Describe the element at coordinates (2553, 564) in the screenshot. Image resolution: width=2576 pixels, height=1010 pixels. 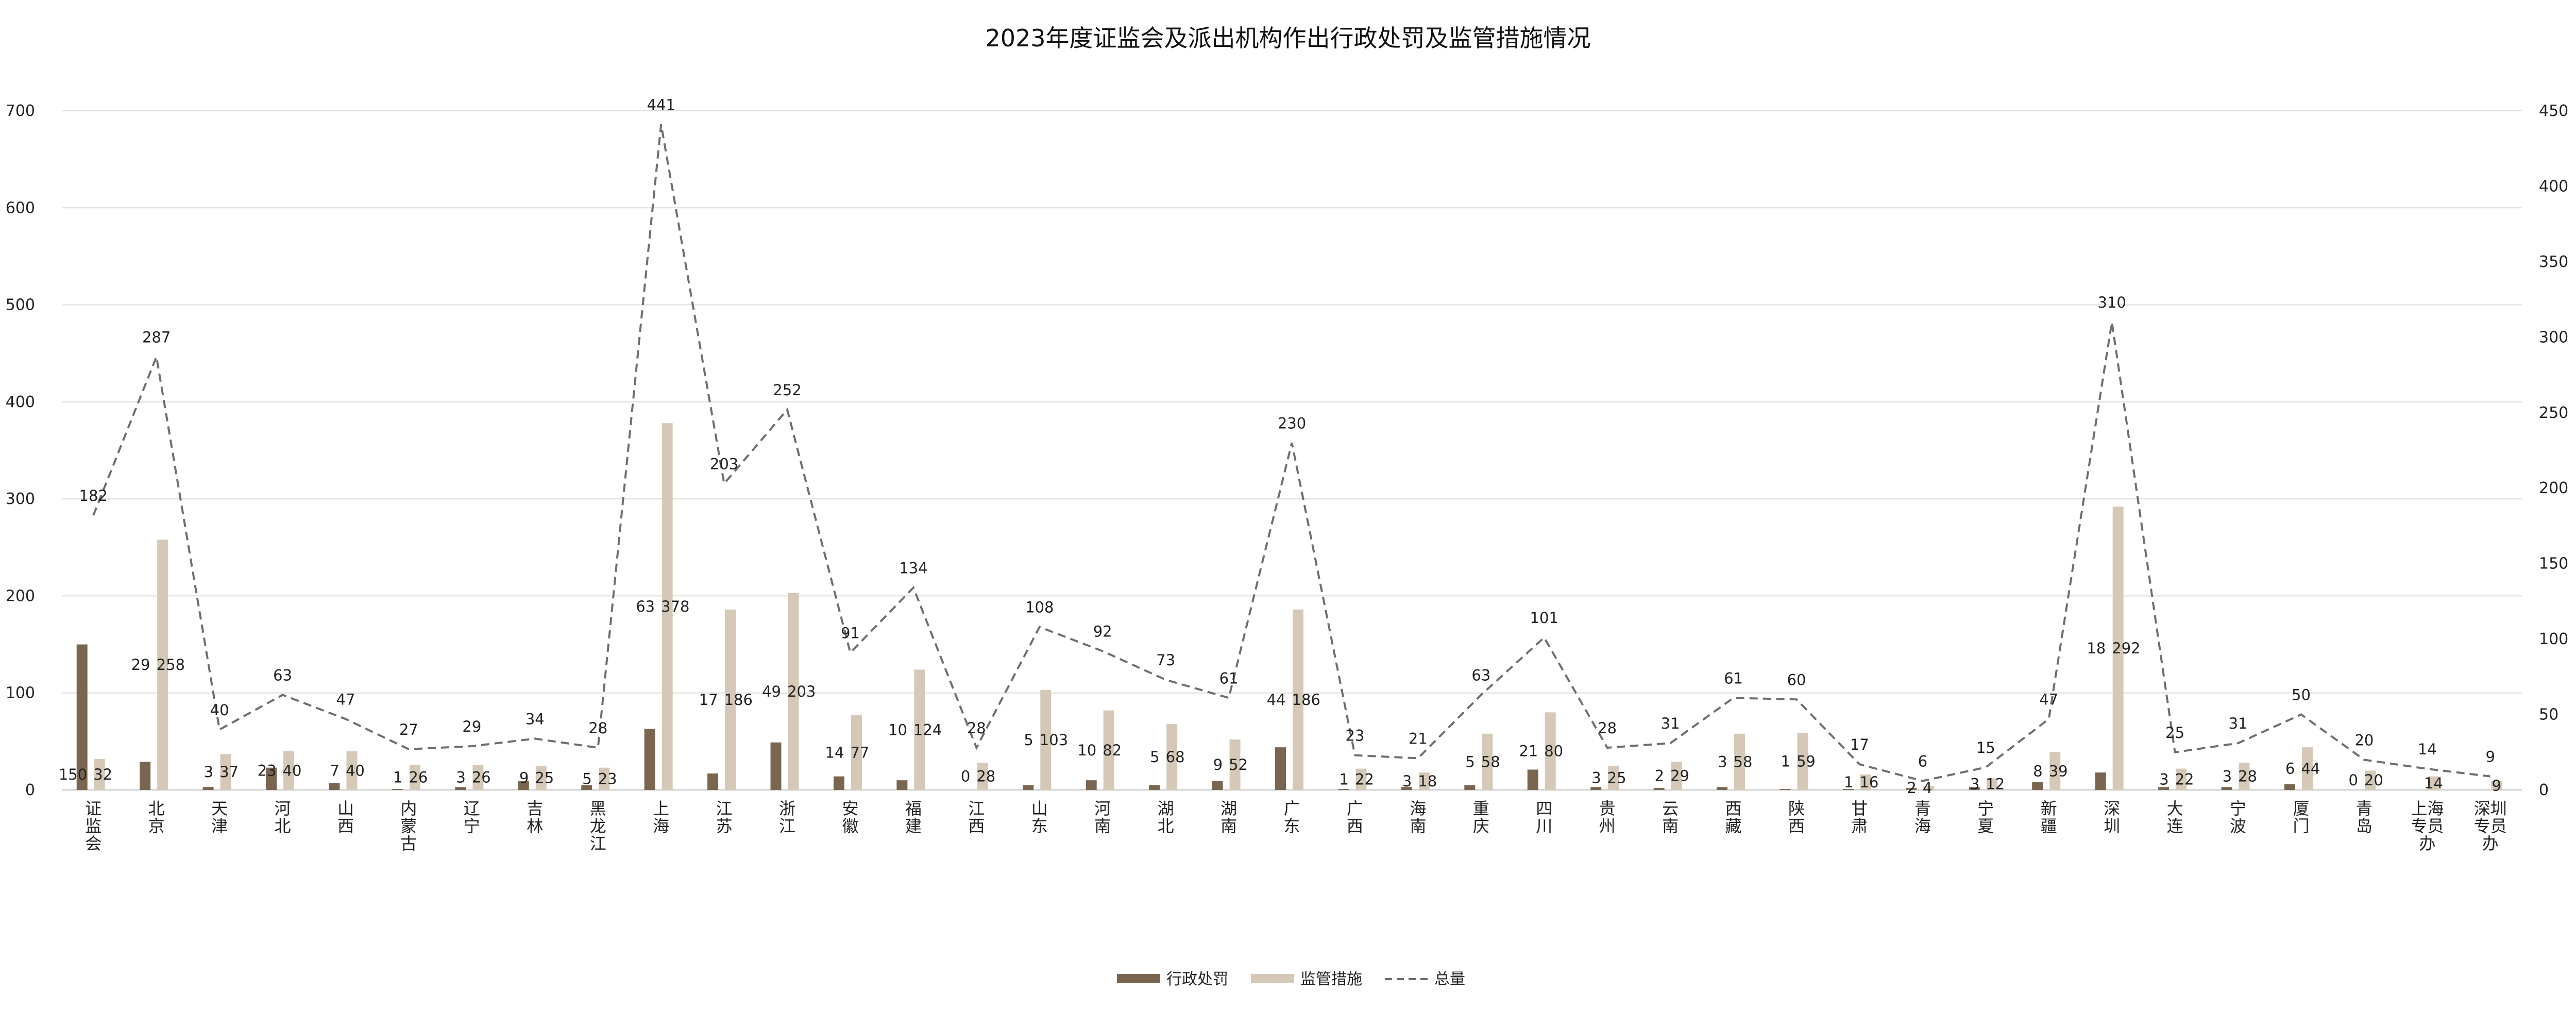
I see `right-axis-tick-label: 150` at that location.